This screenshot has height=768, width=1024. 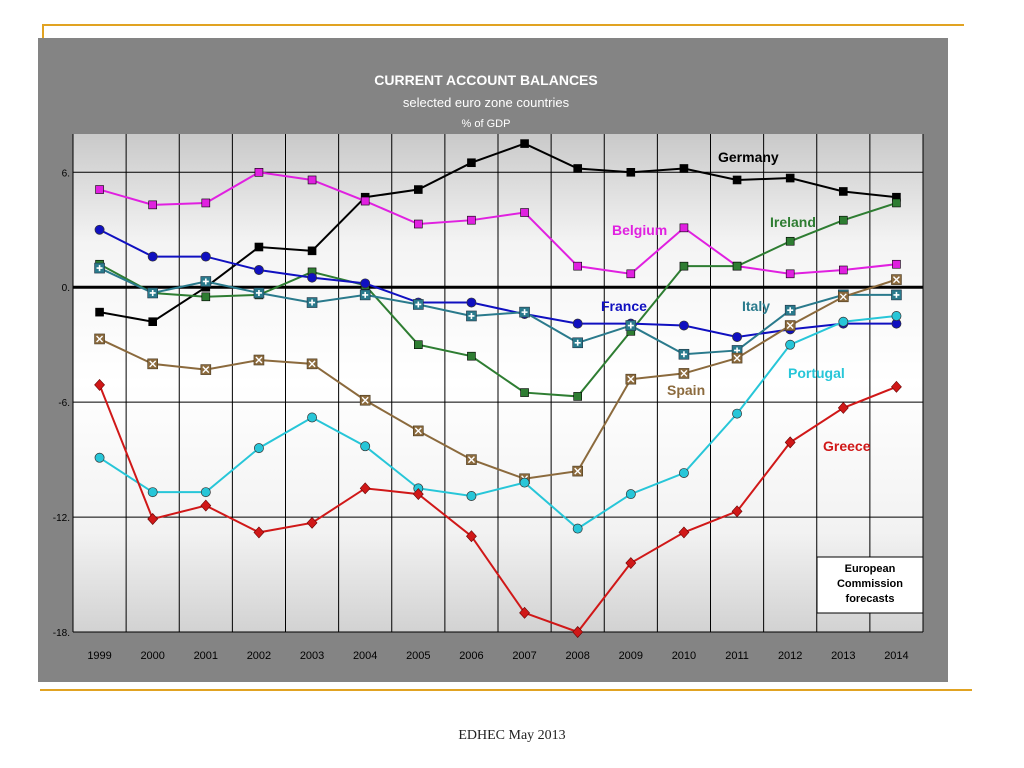 What do you see at coordinates (896, 656) in the screenshot?
I see `x-tick-label: 2014` at bounding box center [896, 656].